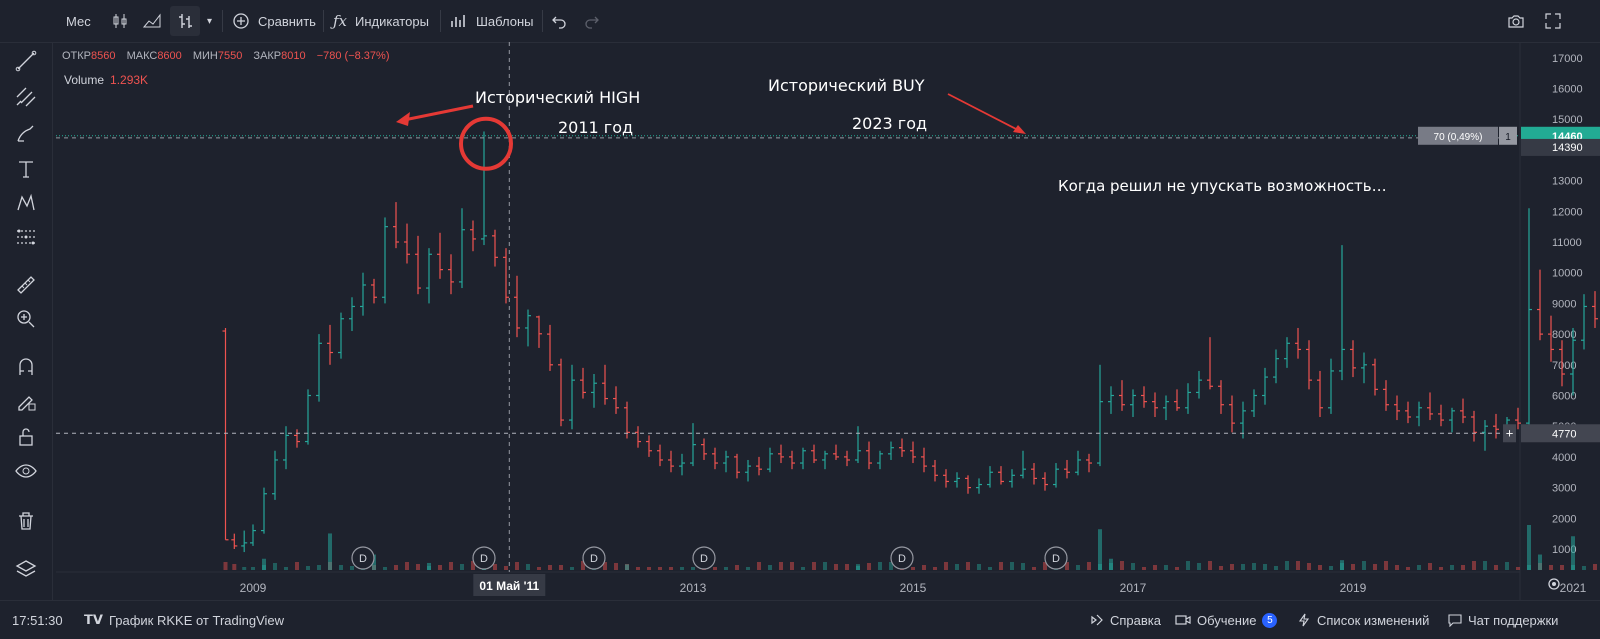 Image resolution: width=1600 pixels, height=639 pixels. What do you see at coordinates (26, 367) in the screenshot?
I see `magnet-icon` at bounding box center [26, 367].